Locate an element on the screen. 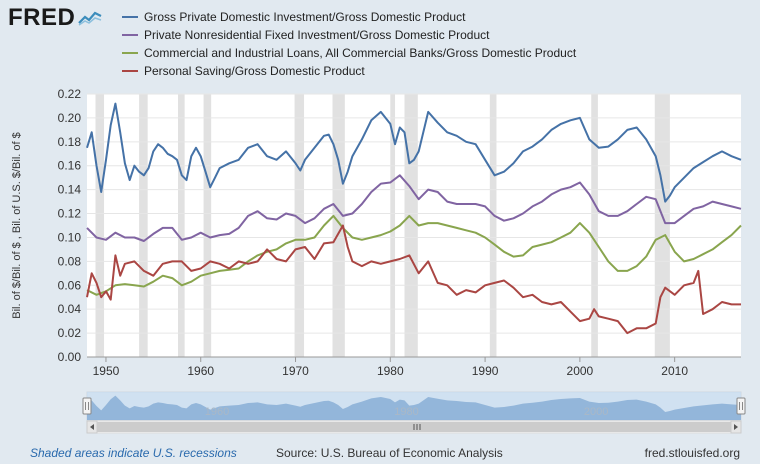 This screenshot has height=464, width=760. y-tick-label: 0.00 is located at coordinates (70, 357).